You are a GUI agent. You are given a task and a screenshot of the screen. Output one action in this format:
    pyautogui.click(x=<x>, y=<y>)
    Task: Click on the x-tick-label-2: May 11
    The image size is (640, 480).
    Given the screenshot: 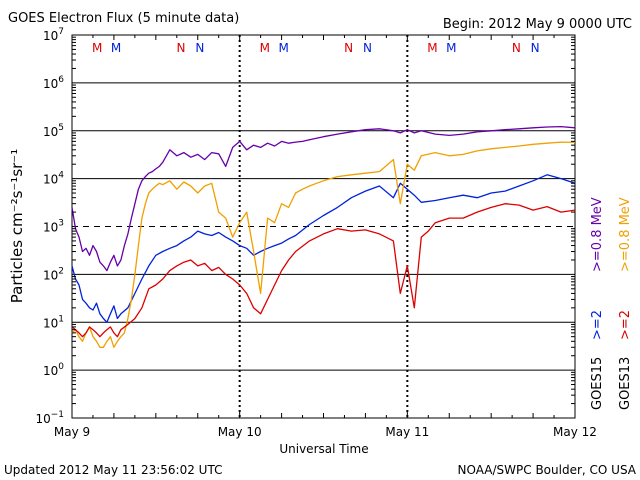 What is the action you would take?
    pyautogui.click(x=407, y=432)
    